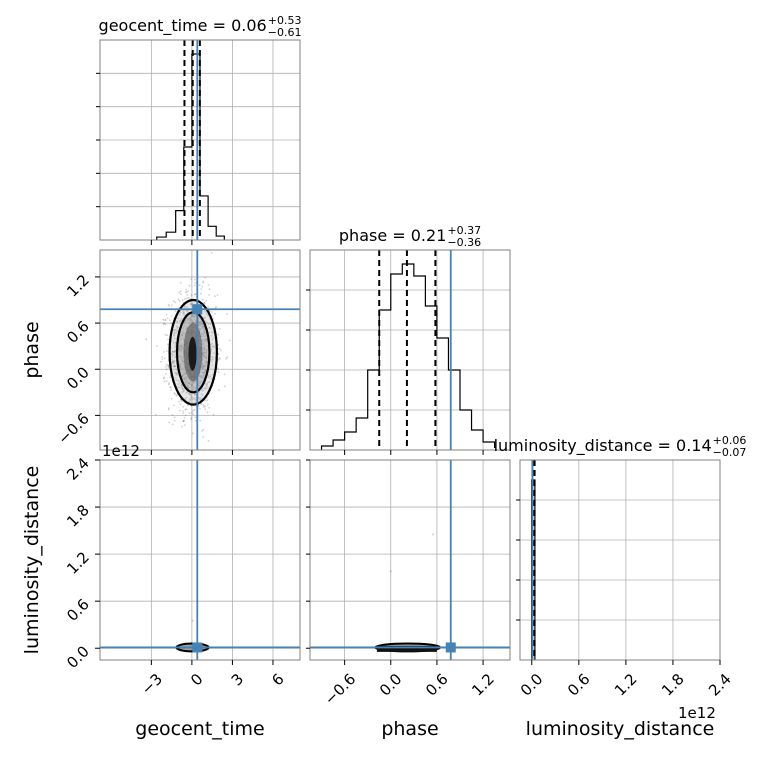  Describe the element at coordinates (200, 350) in the screenshot. I see `panel-frame-pg` at that location.